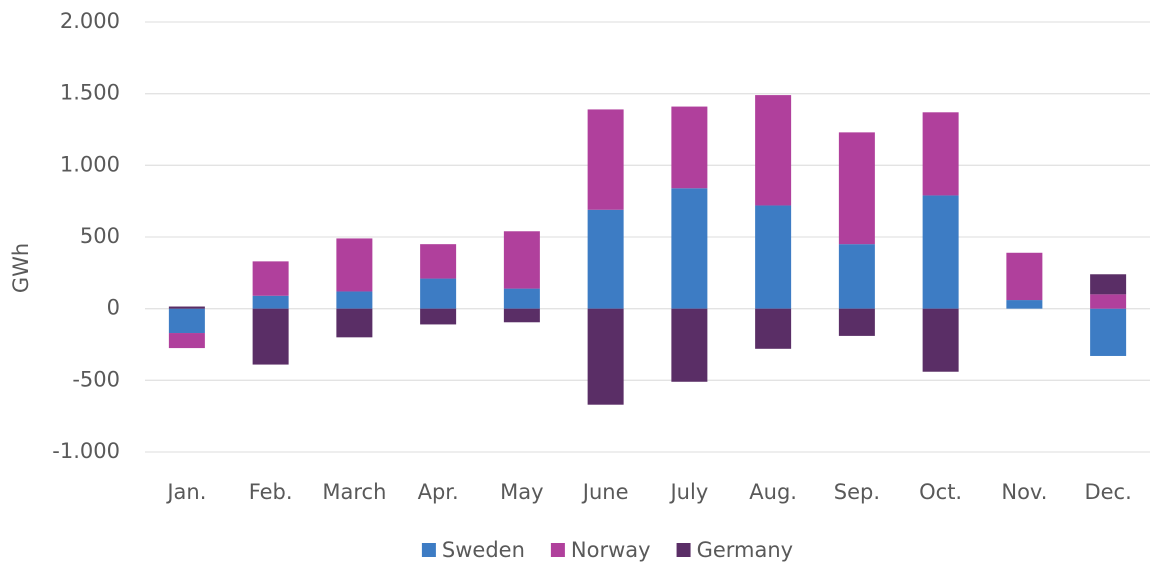 The width and height of the screenshot is (1154, 570). Describe the element at coordinates (185, 492) in the screenshot. I see `x-tick-label: Jan.` at that location.